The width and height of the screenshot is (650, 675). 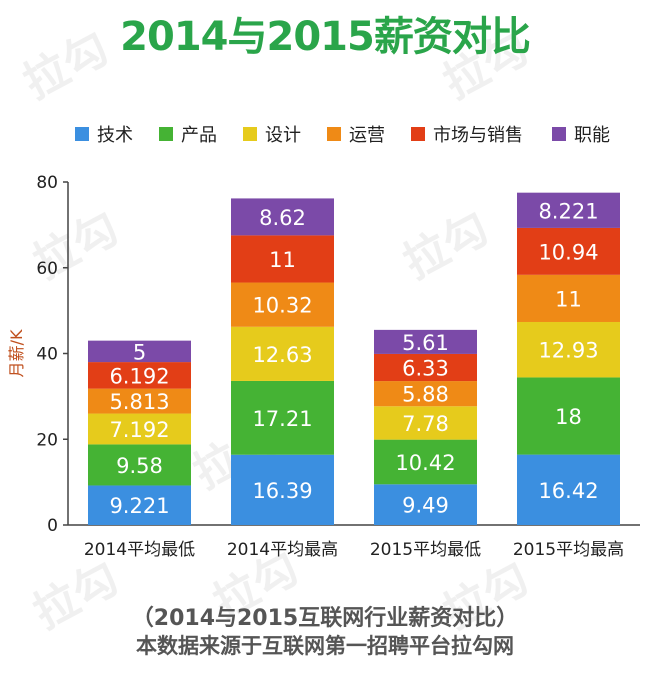 What do you see at coordinates (282, 550) in the screenshot?
I see `x-tick-label: 2014平均最高` at bounding box center [282, 550].